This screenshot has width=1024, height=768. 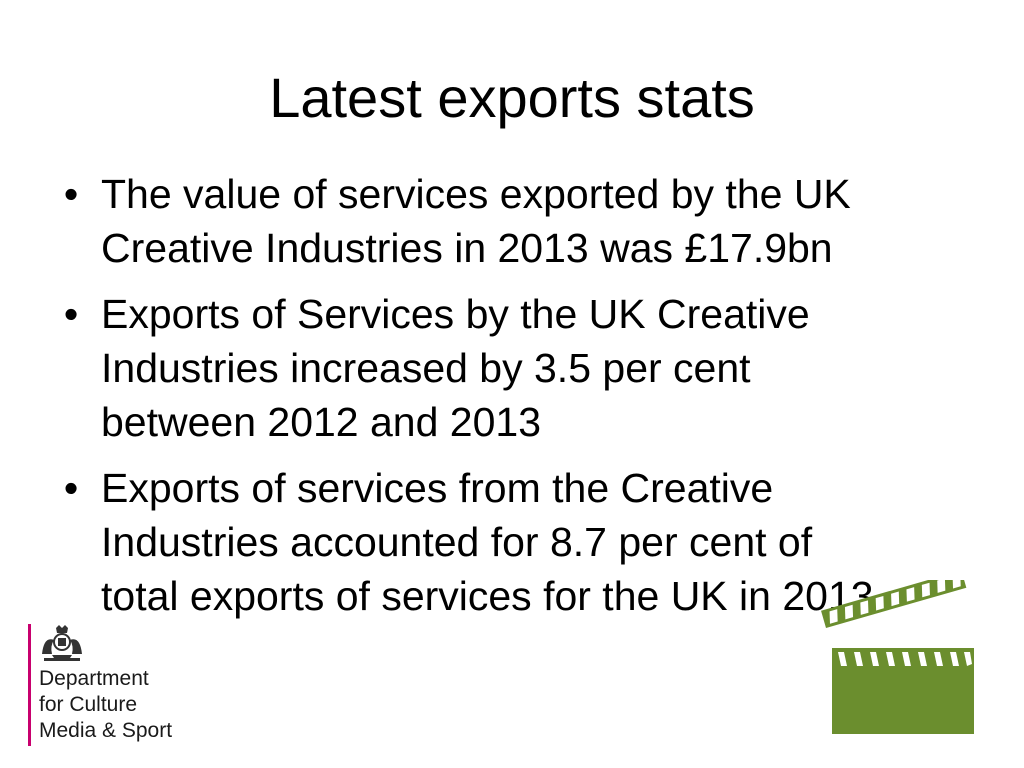 I want to click on royal-crest-icon, so click(x=62, y=643).